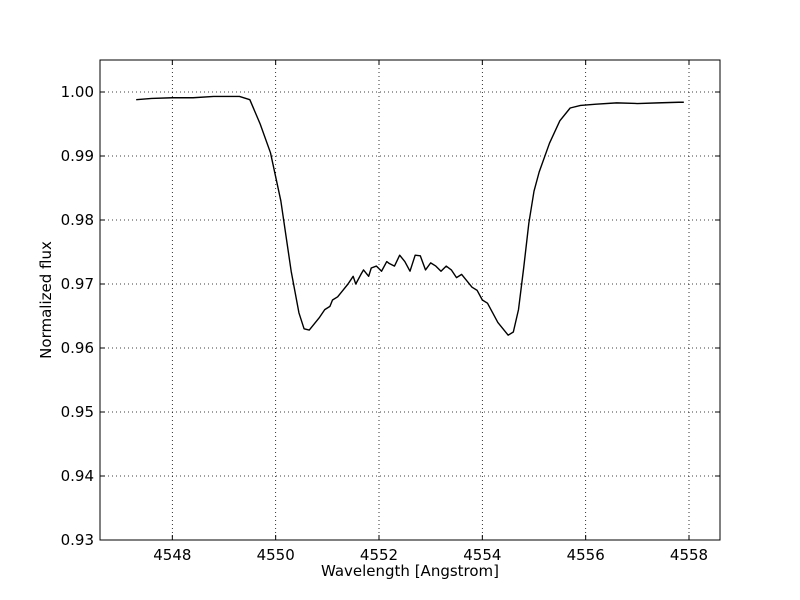 The height and width of the screenshot is (600, 800). Describe the element at coordinates (430, 555) in the screenshot. I see `x-tick-labels: 4548 4550 4552 4554 4556 4558` at that location.